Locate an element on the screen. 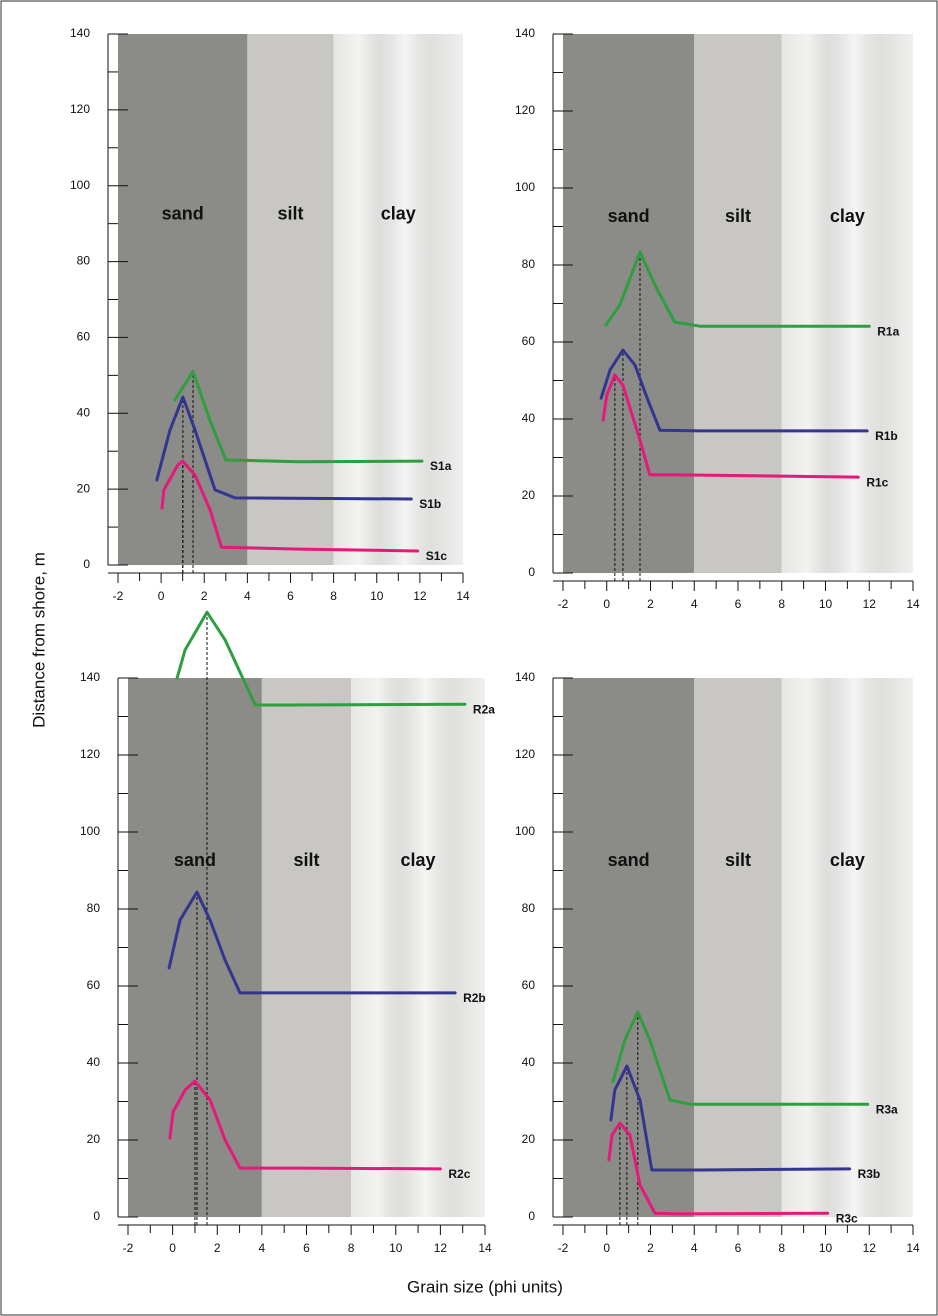  x-axis-title: Grain size (phi units) is located at coordinates (485, 1286).